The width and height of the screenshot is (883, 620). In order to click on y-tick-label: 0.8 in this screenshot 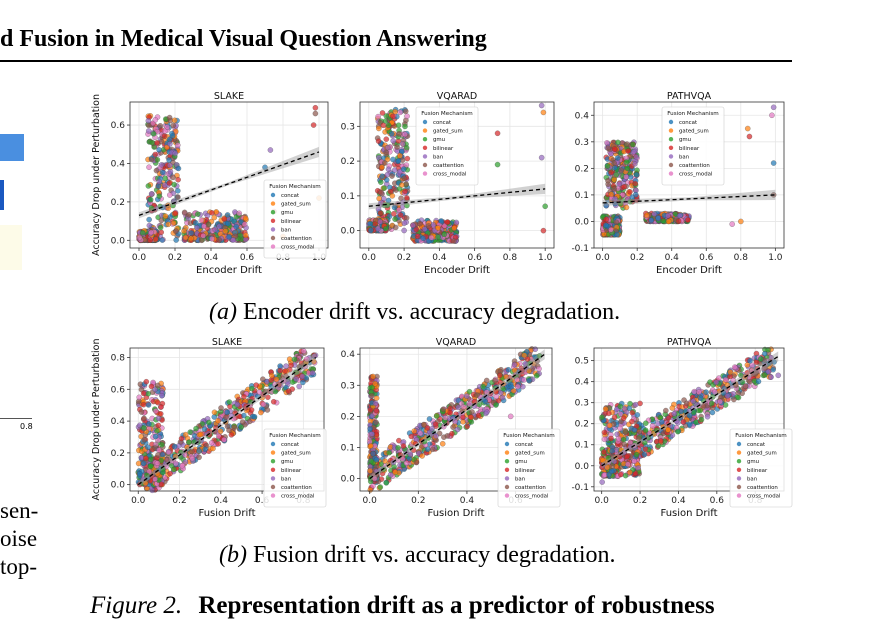, I will do `click(118, 359)`.